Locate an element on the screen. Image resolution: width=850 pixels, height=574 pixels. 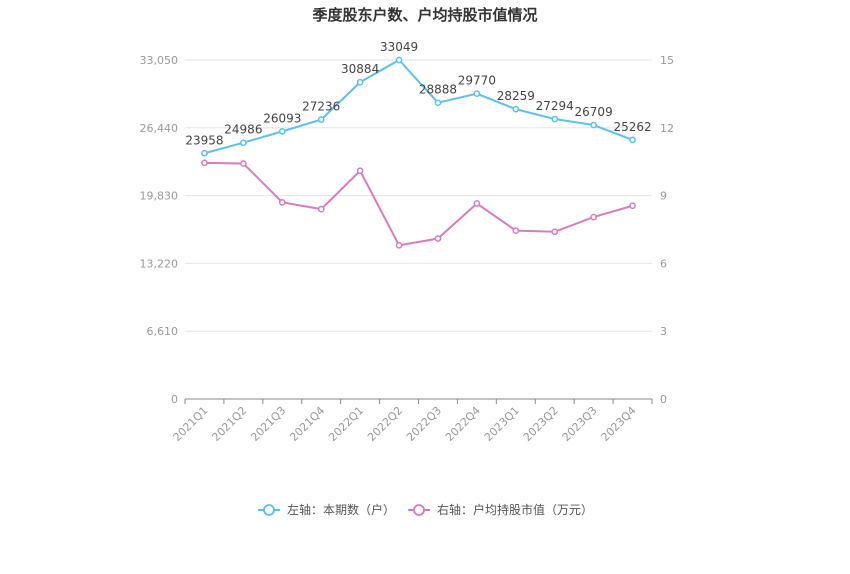
x-axis-category-label: 2021Q1 is located at coordinates (191, 424).